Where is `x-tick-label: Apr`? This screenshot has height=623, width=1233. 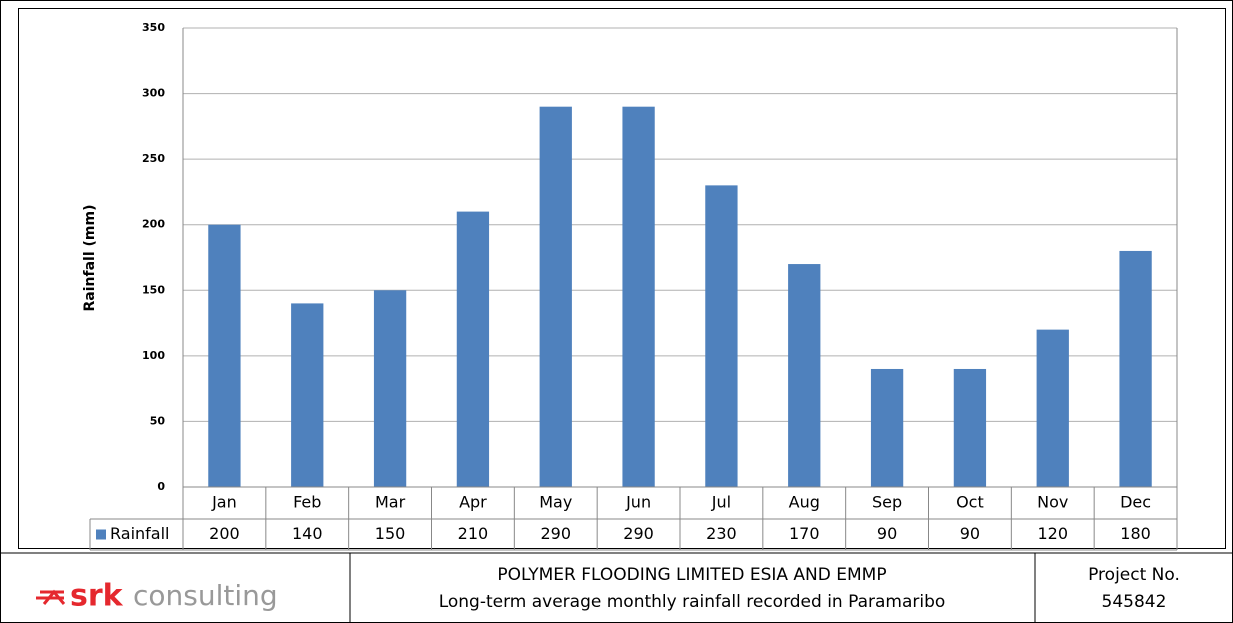 x-tick-label: Apr is located at coordinates (473, 502).